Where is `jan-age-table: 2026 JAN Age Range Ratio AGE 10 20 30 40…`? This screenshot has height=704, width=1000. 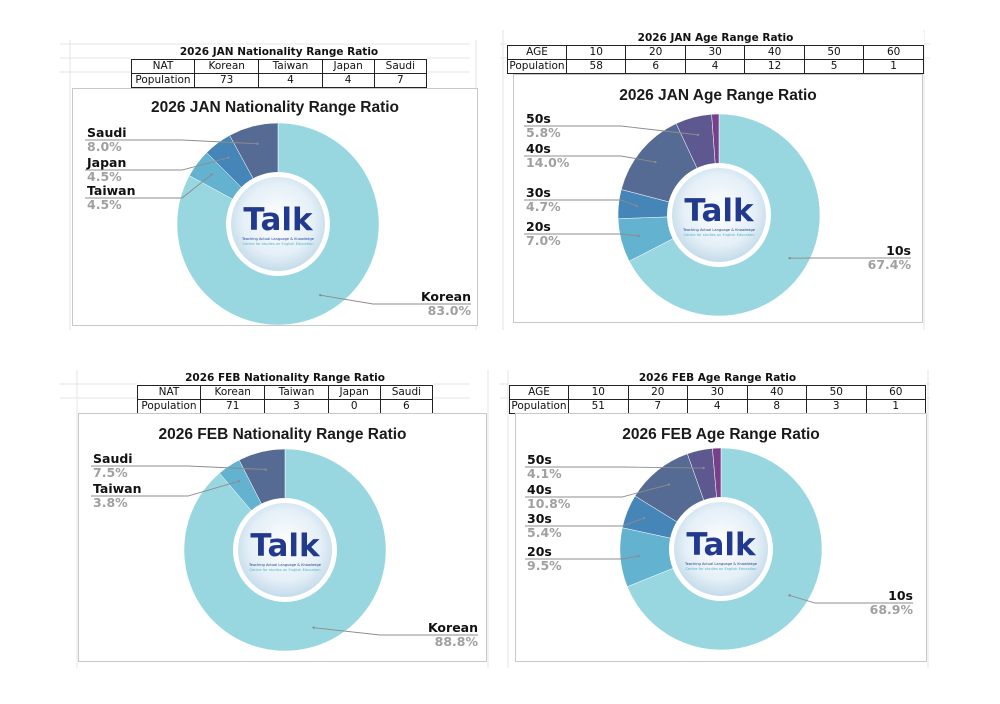
jan-age-table: 2026 JAN Age Range Ratio AGE 10 20 30 40… is located at coordinates (715, 53).